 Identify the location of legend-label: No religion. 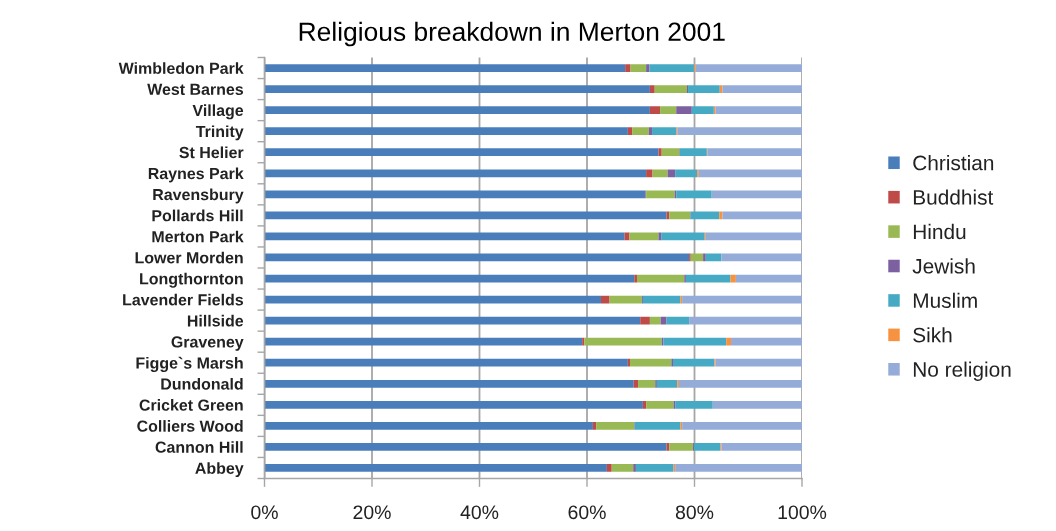
(962, 371).